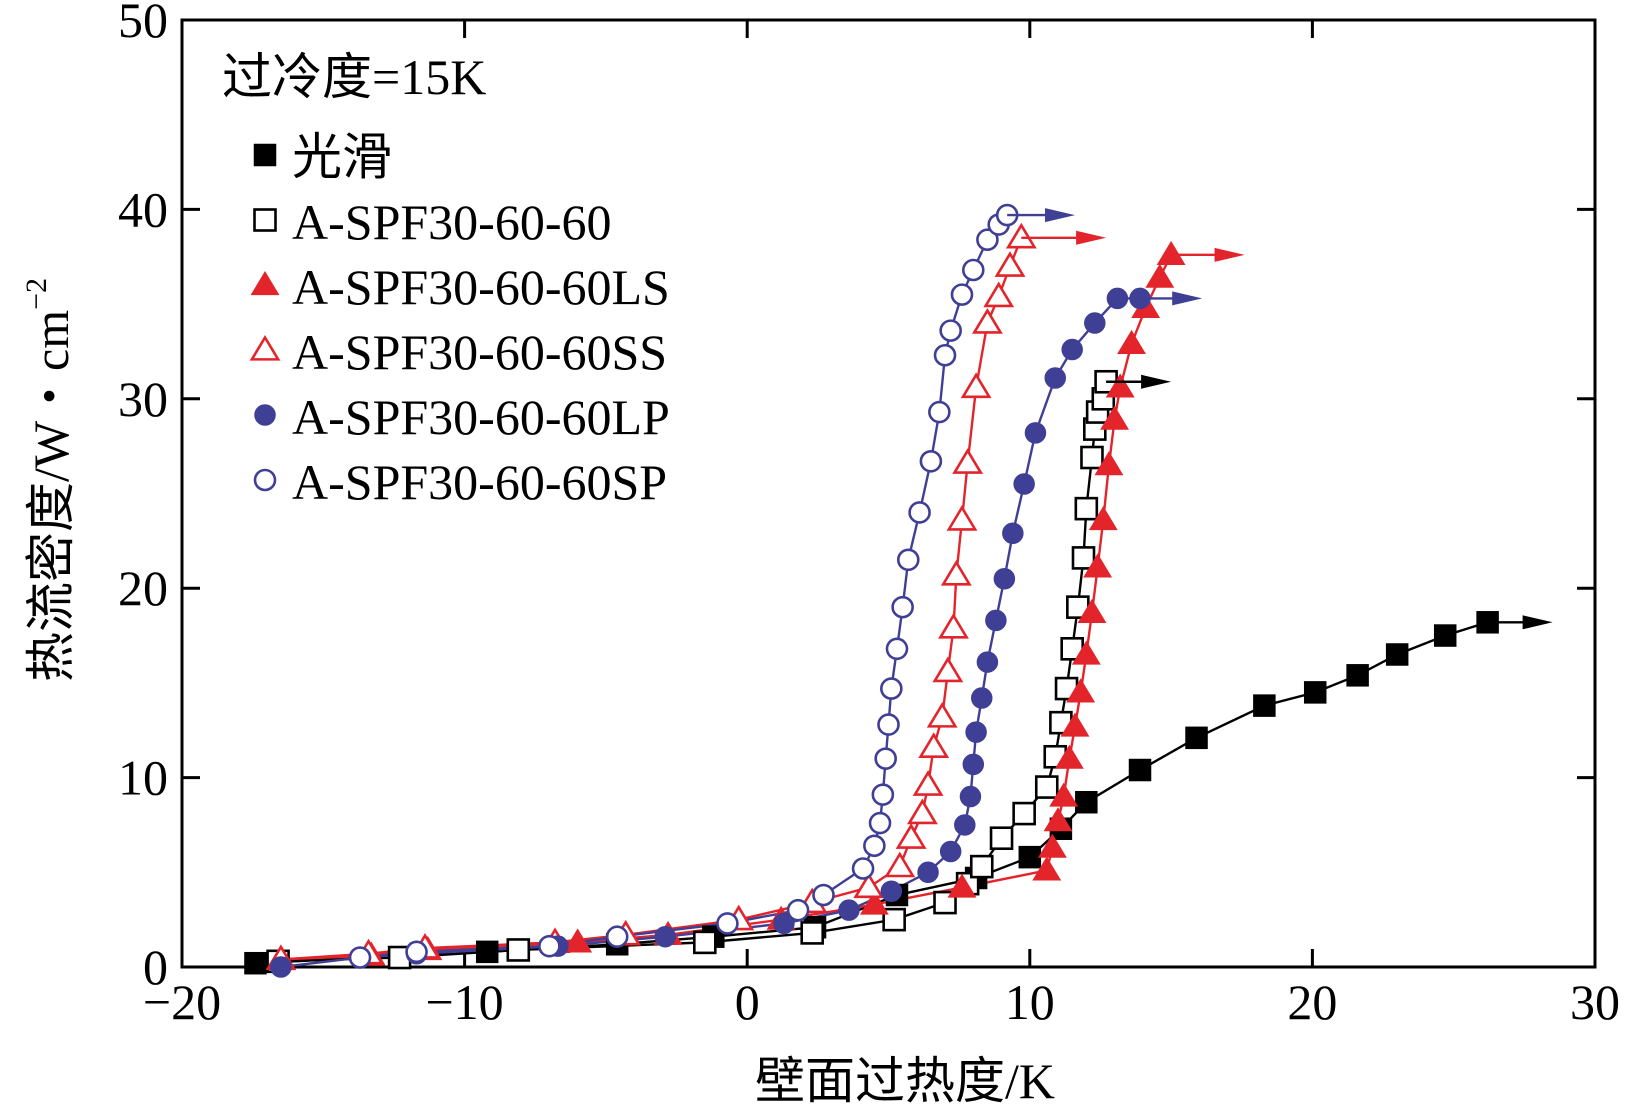 This screenshot has height=1117, width=1635. I want to click on x-tick-label: 0, so click(747, 1002).